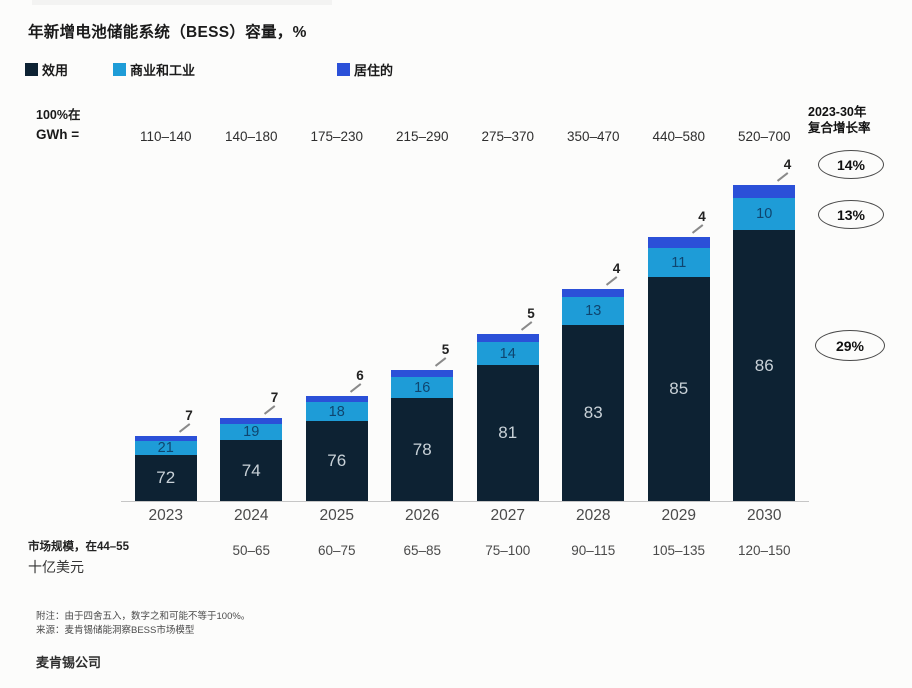 Image resolution: width=912 pixels, height=688 pixels. What do you see at coordinates (166, 330) in the screenshot?
I see `bar-column-2023: 21 72 7` at bounding box center [166, 330].